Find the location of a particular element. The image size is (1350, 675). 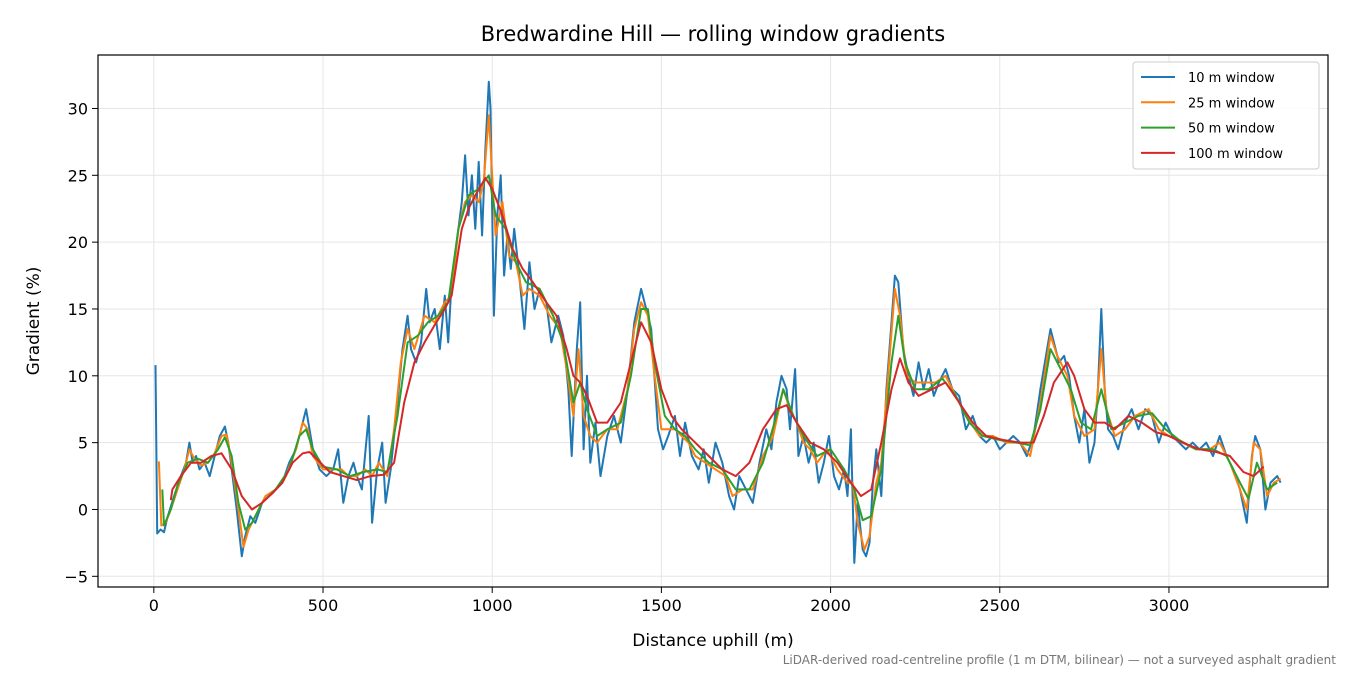

x-axis-label: Distance uphill (m) is located at coordinates (712, 641).